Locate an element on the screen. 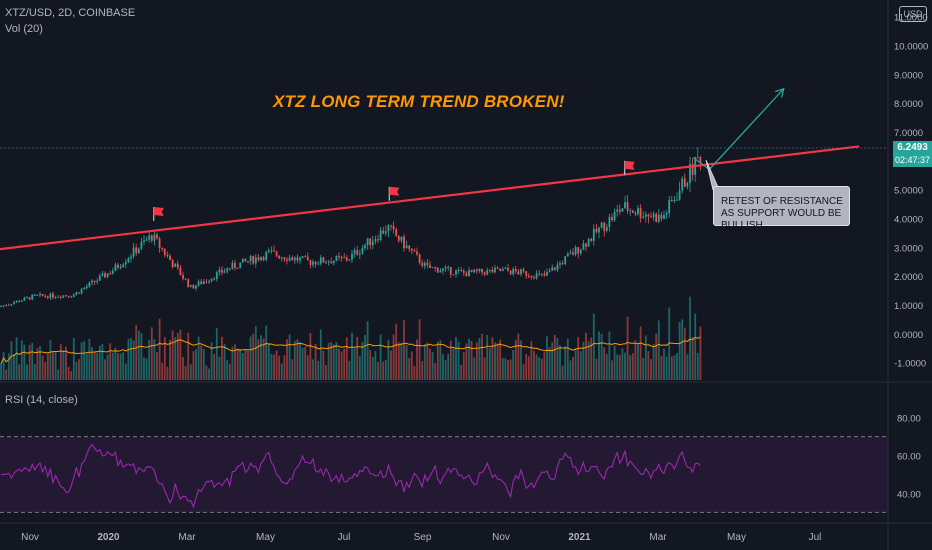  headline-annotation: XTZ LONG TERM TREND BROKEN! is located at coordinates (419, 101).